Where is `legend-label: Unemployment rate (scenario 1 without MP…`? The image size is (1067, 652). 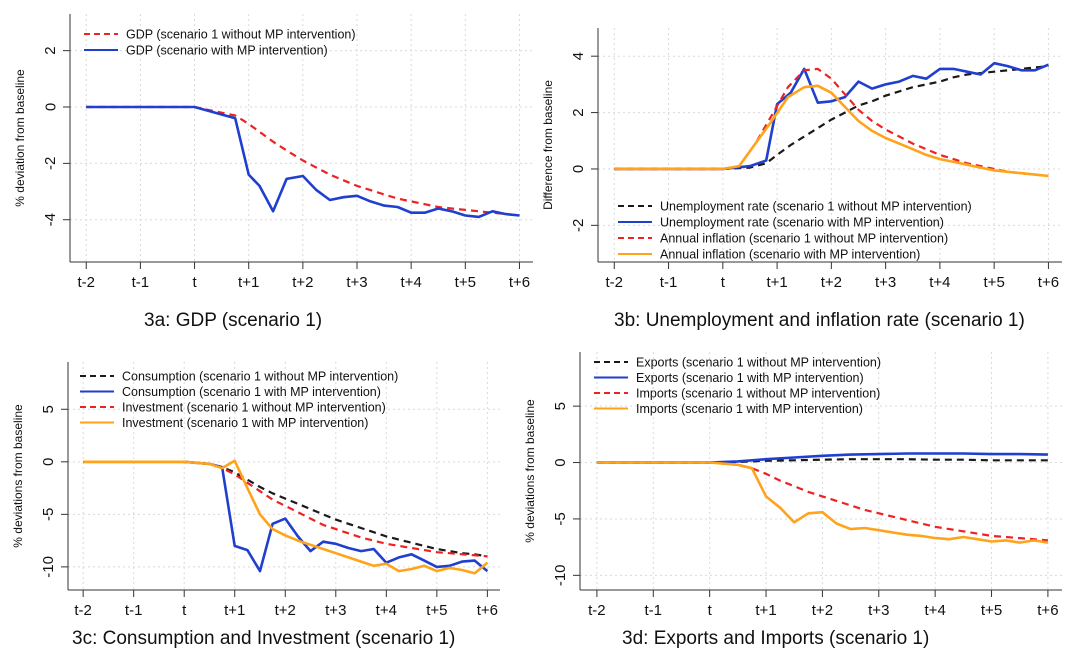 legend-label: Unemployment rate (scenario 1 without MP… is located at coordinates (816, 207).